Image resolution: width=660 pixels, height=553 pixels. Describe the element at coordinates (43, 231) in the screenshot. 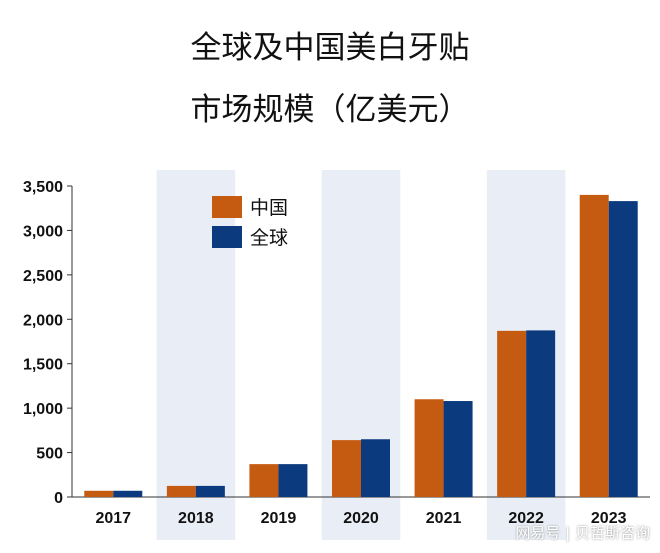

I see `y-tick-label: 3,000` at that location.